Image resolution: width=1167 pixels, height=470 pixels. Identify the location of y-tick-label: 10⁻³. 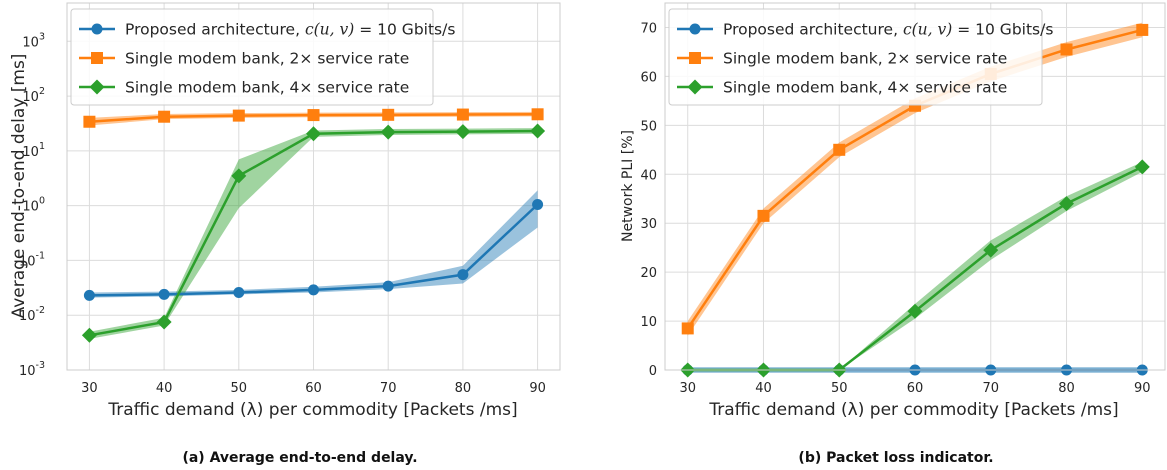
(32, 369).